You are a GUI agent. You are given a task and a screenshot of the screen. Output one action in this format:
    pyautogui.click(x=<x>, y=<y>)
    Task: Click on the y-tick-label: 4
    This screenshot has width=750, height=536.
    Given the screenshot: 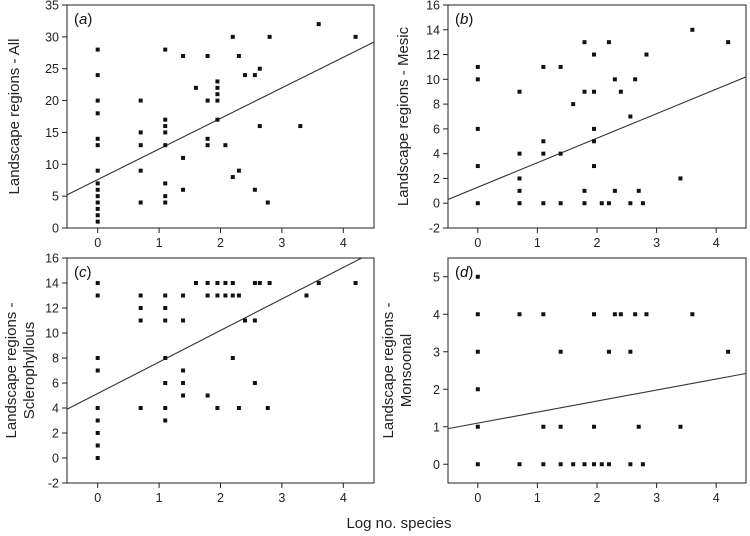 What is the action you would take?
    pyautogui.click(x=55, y=409)
    